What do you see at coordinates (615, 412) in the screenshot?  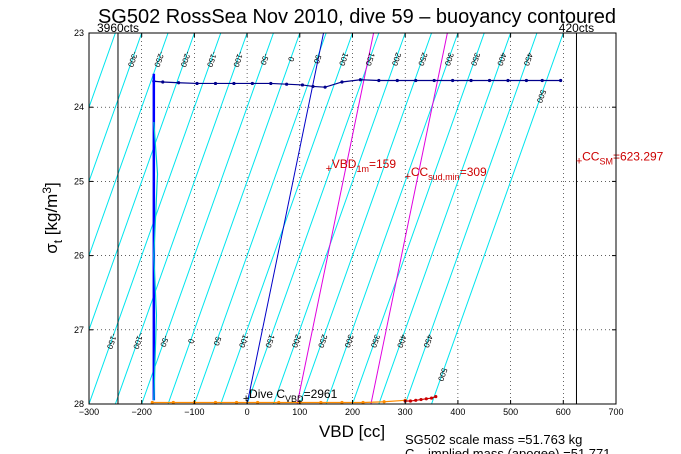 I see `x-tick-label: 700` at bounding box center [615, 412].